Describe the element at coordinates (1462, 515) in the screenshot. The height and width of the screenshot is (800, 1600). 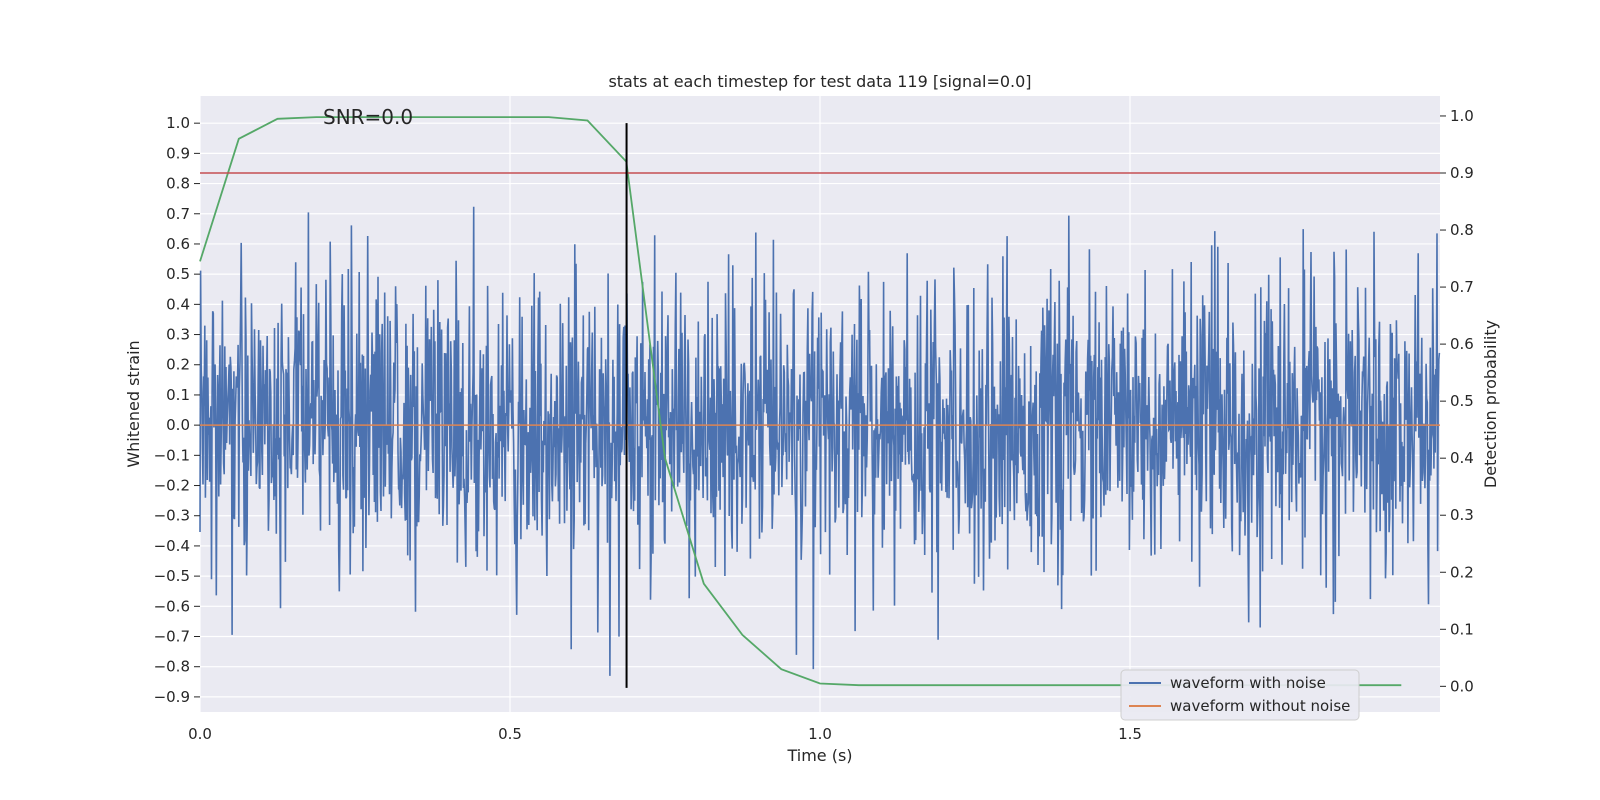
I see `right-tick-label-7: 0.3` at that location.